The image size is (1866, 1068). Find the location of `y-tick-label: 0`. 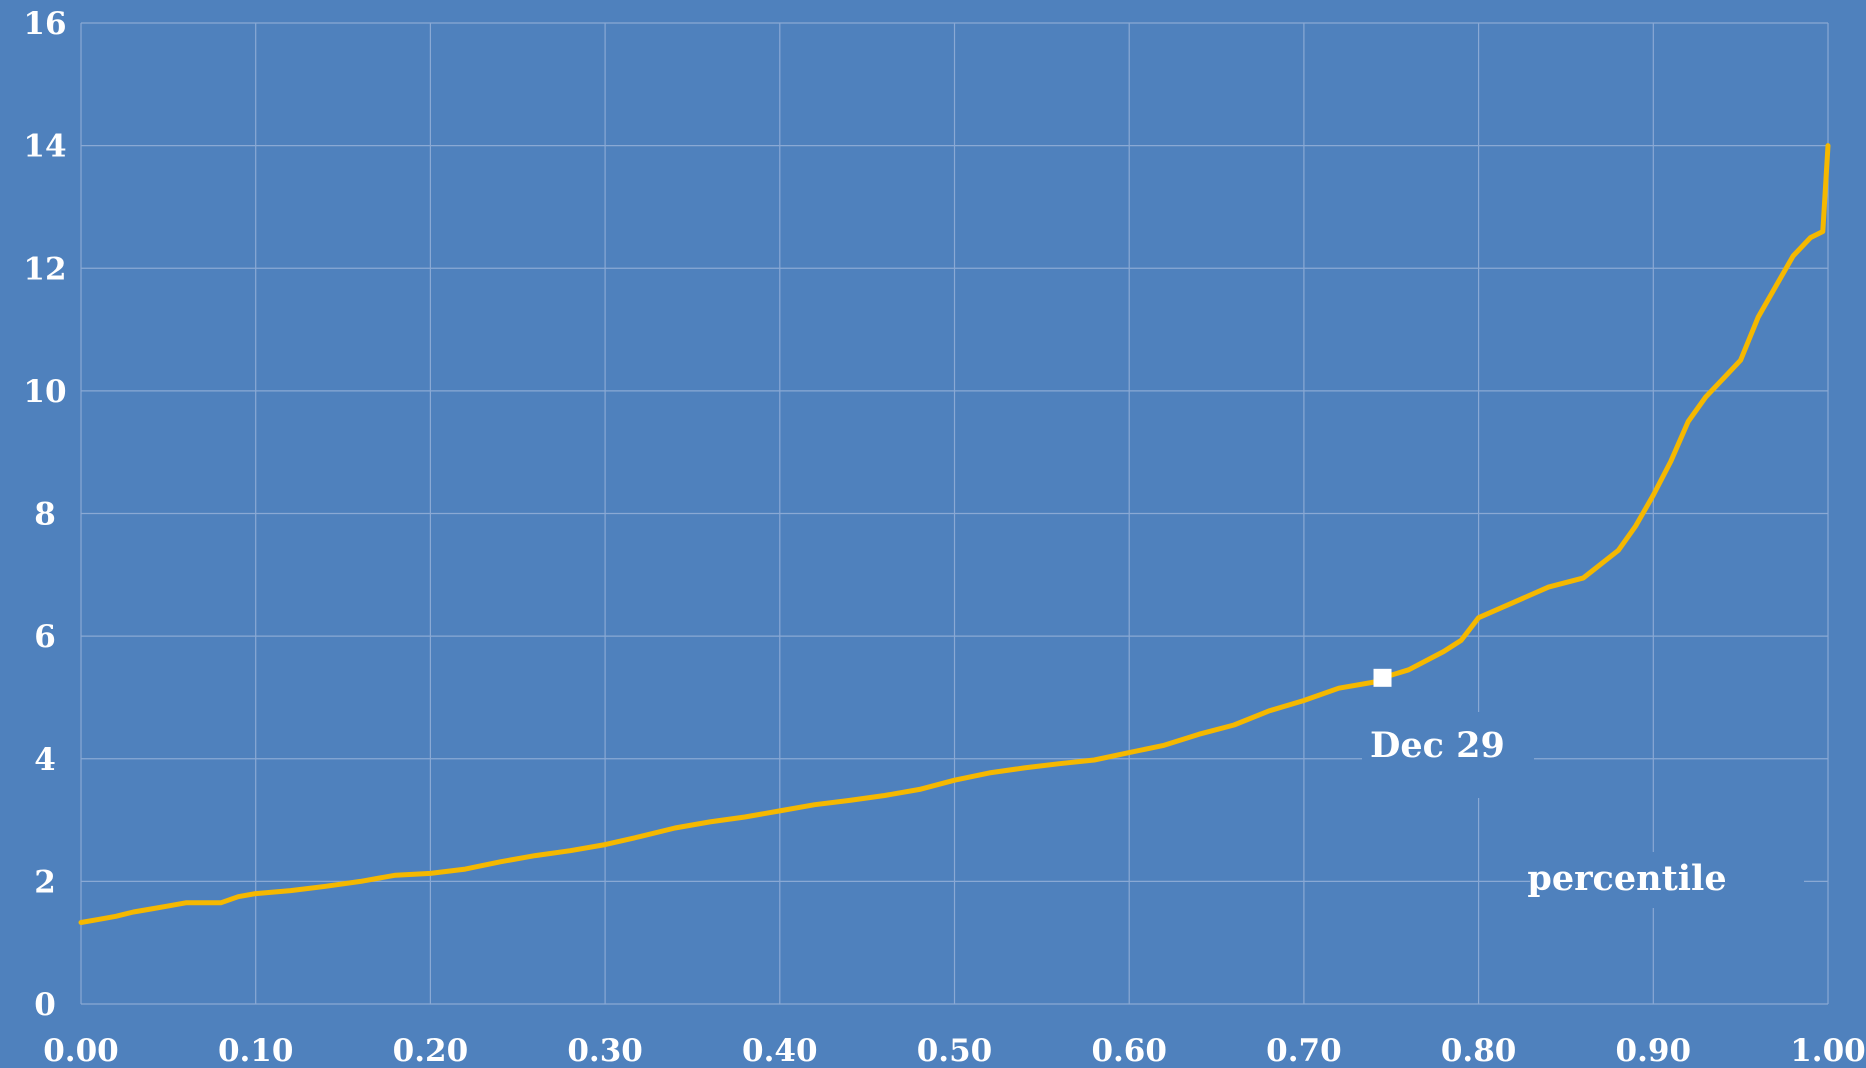

y-tick-label: 0 is located at coordinates (45, 1005).